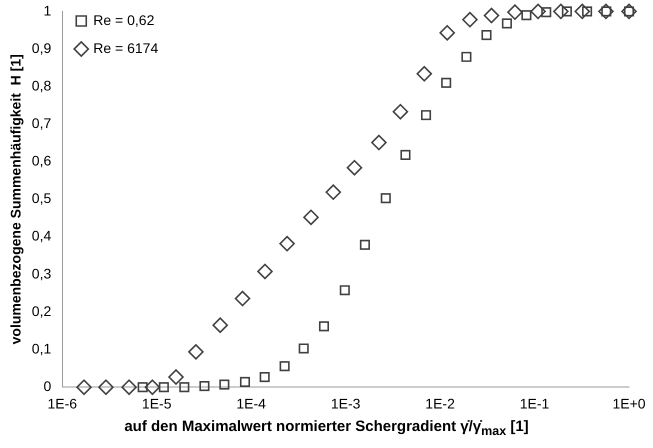 The height and width of the screenshot is (448, 653). What do you see at coordinates (440, 403) in the screenshot?
I see `x-tick-label: 1E-2` at bounding box center [440, 403].